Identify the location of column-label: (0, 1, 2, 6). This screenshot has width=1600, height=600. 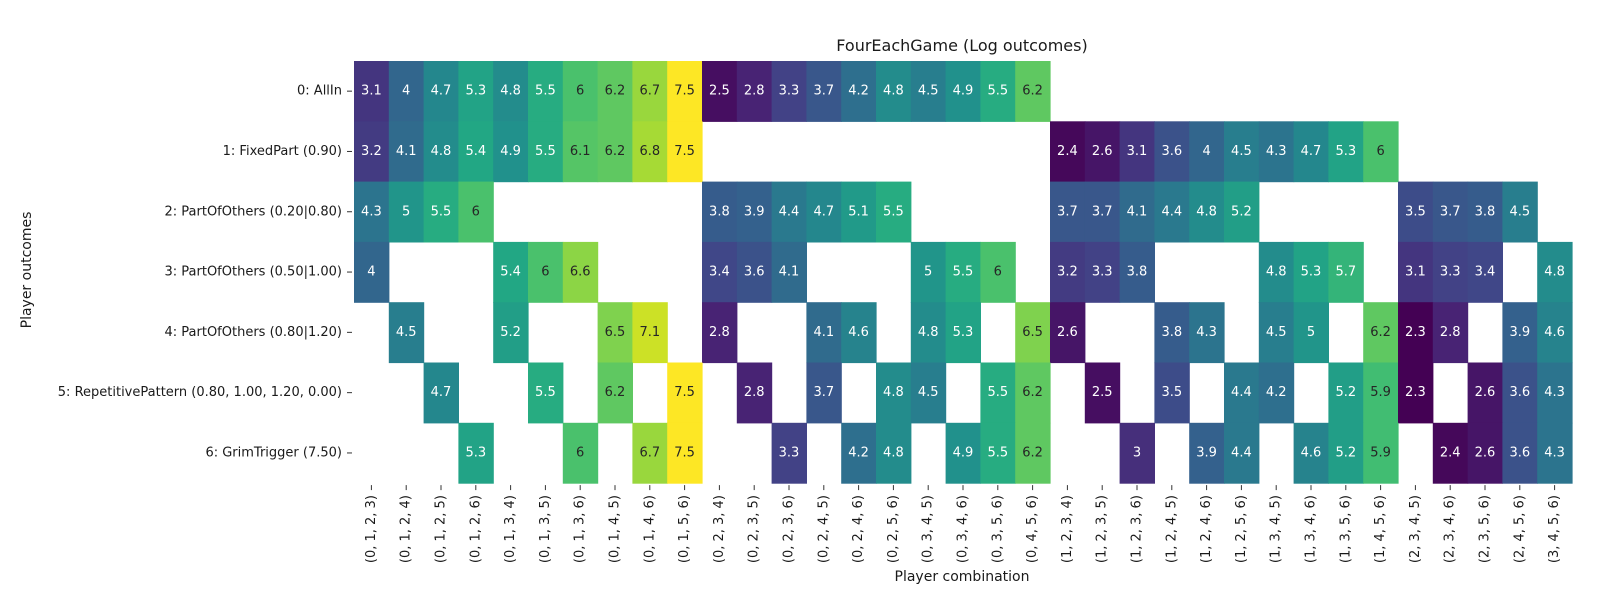
(475, 529).